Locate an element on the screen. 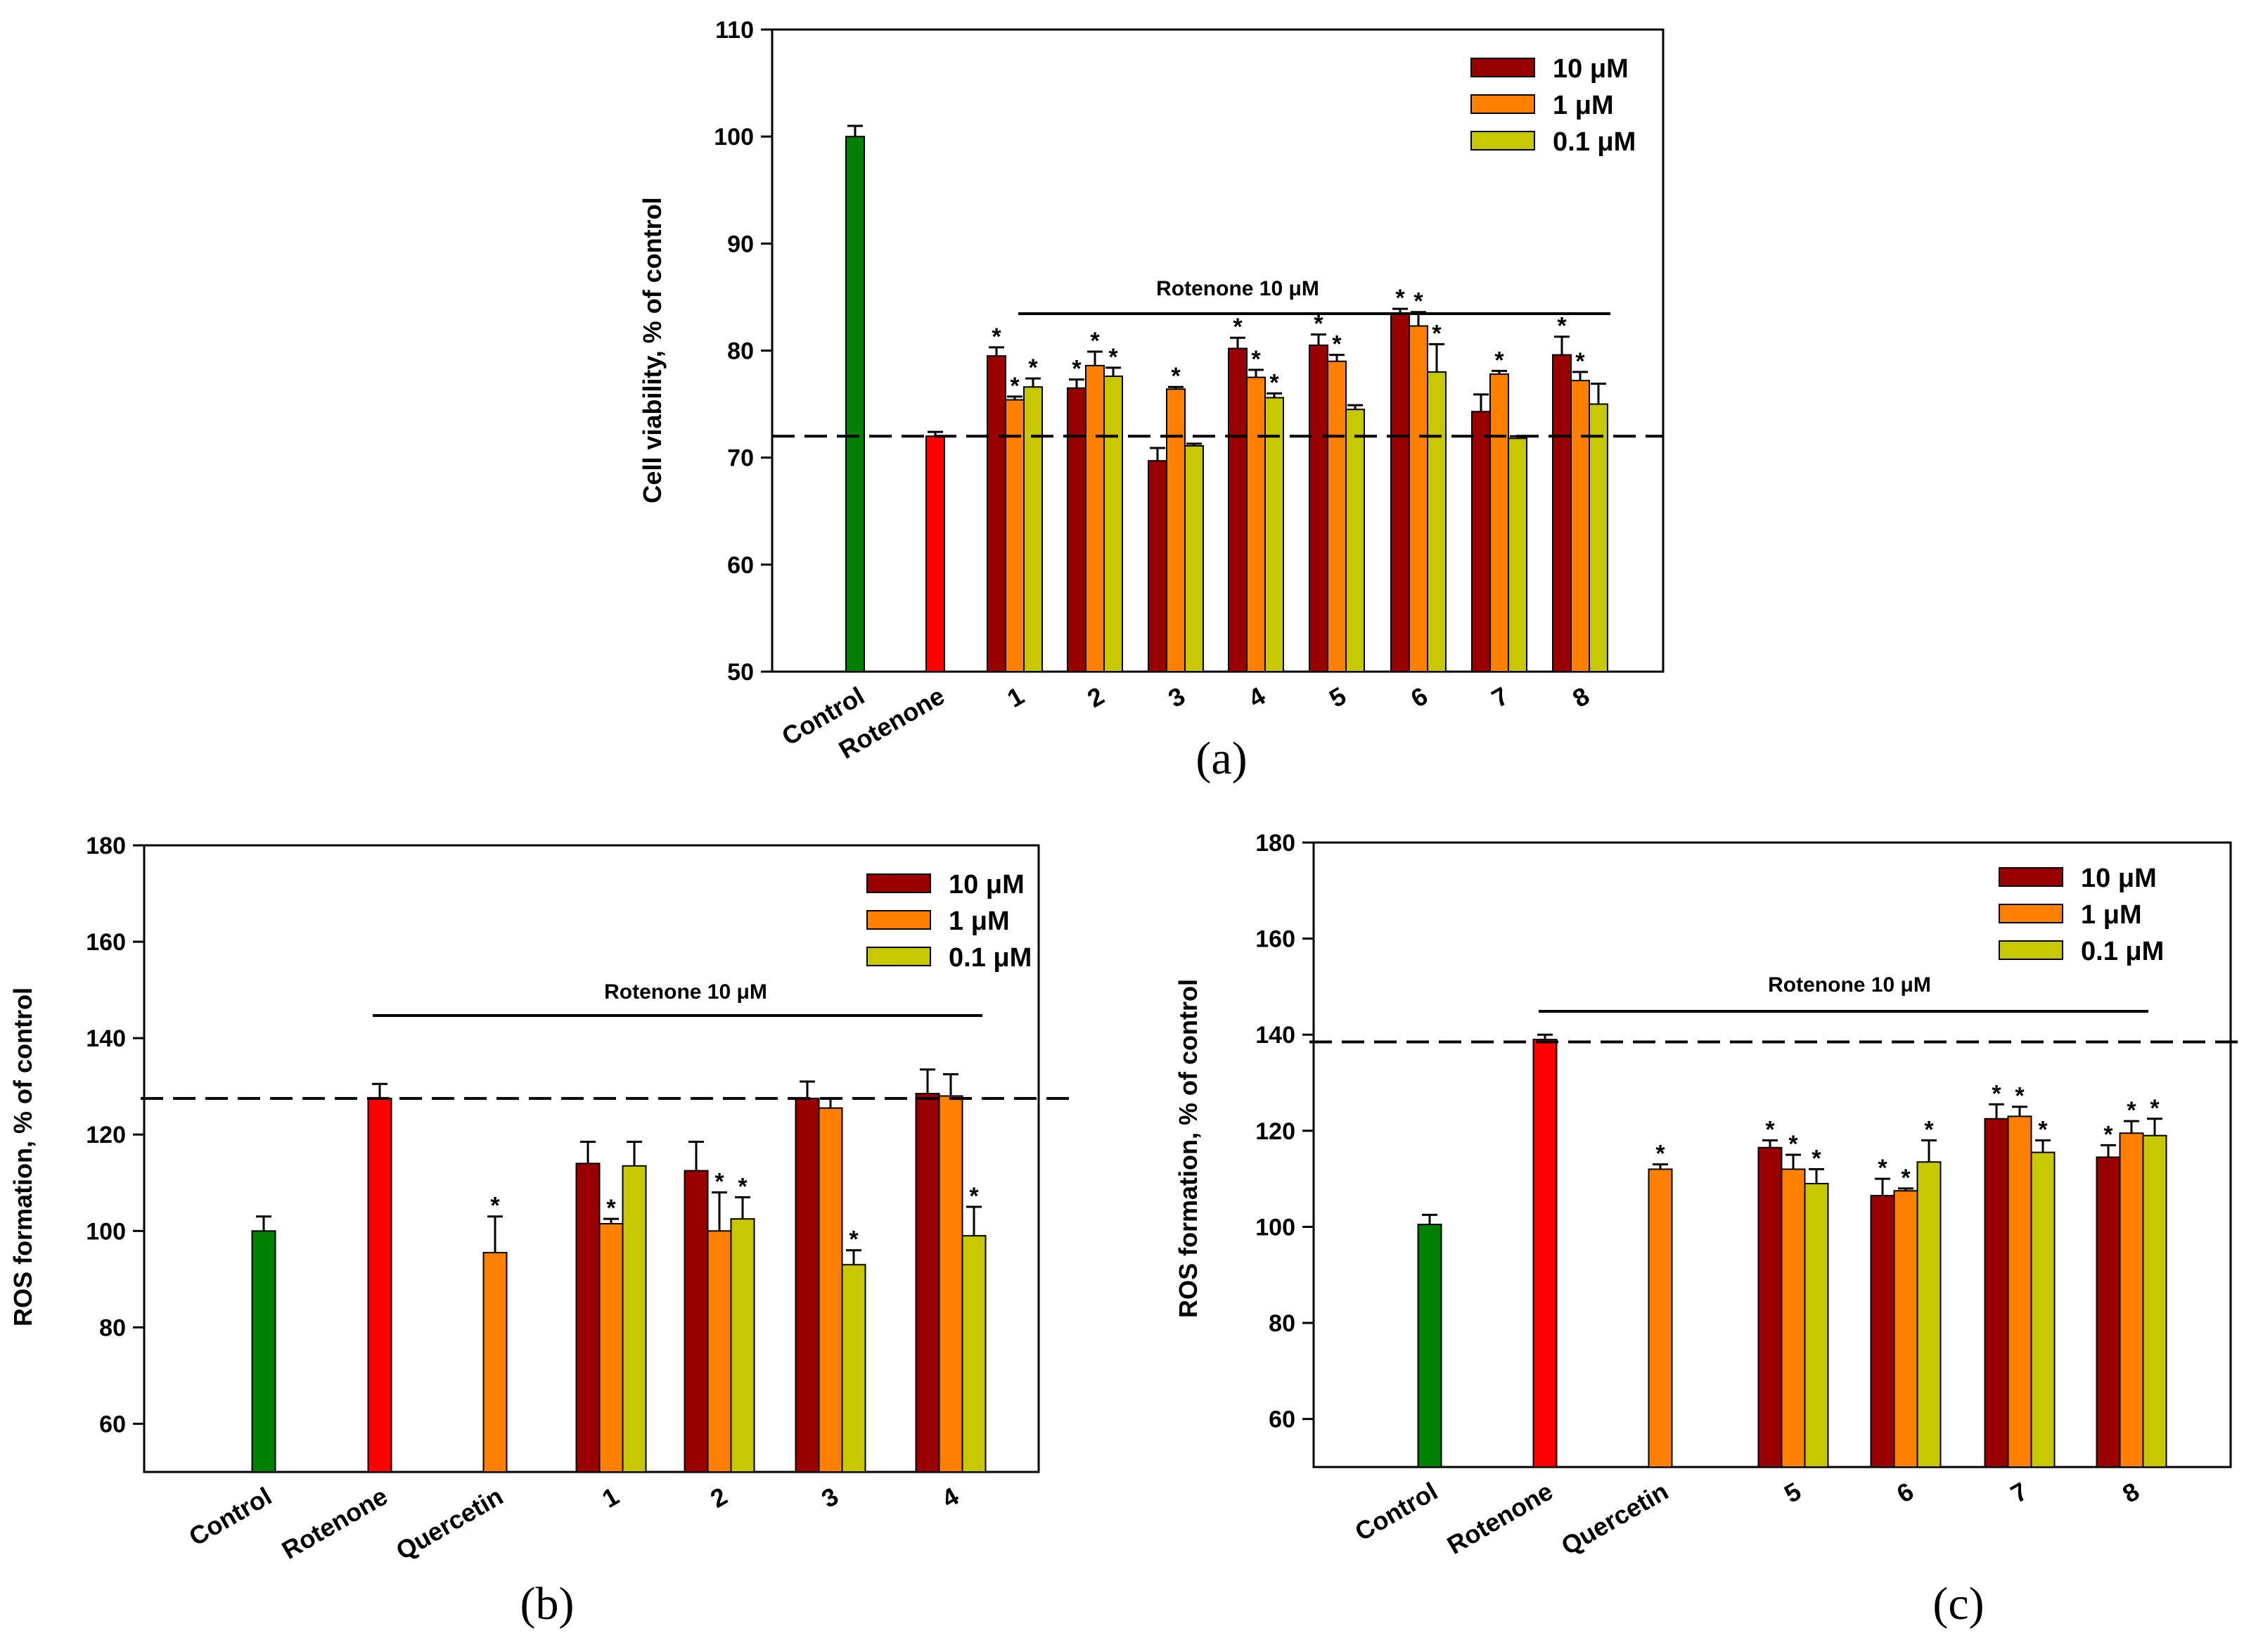 The height and width of the screenshot is (1652, 2244). category-label: 8 is located at coordinates (2130, 1493).